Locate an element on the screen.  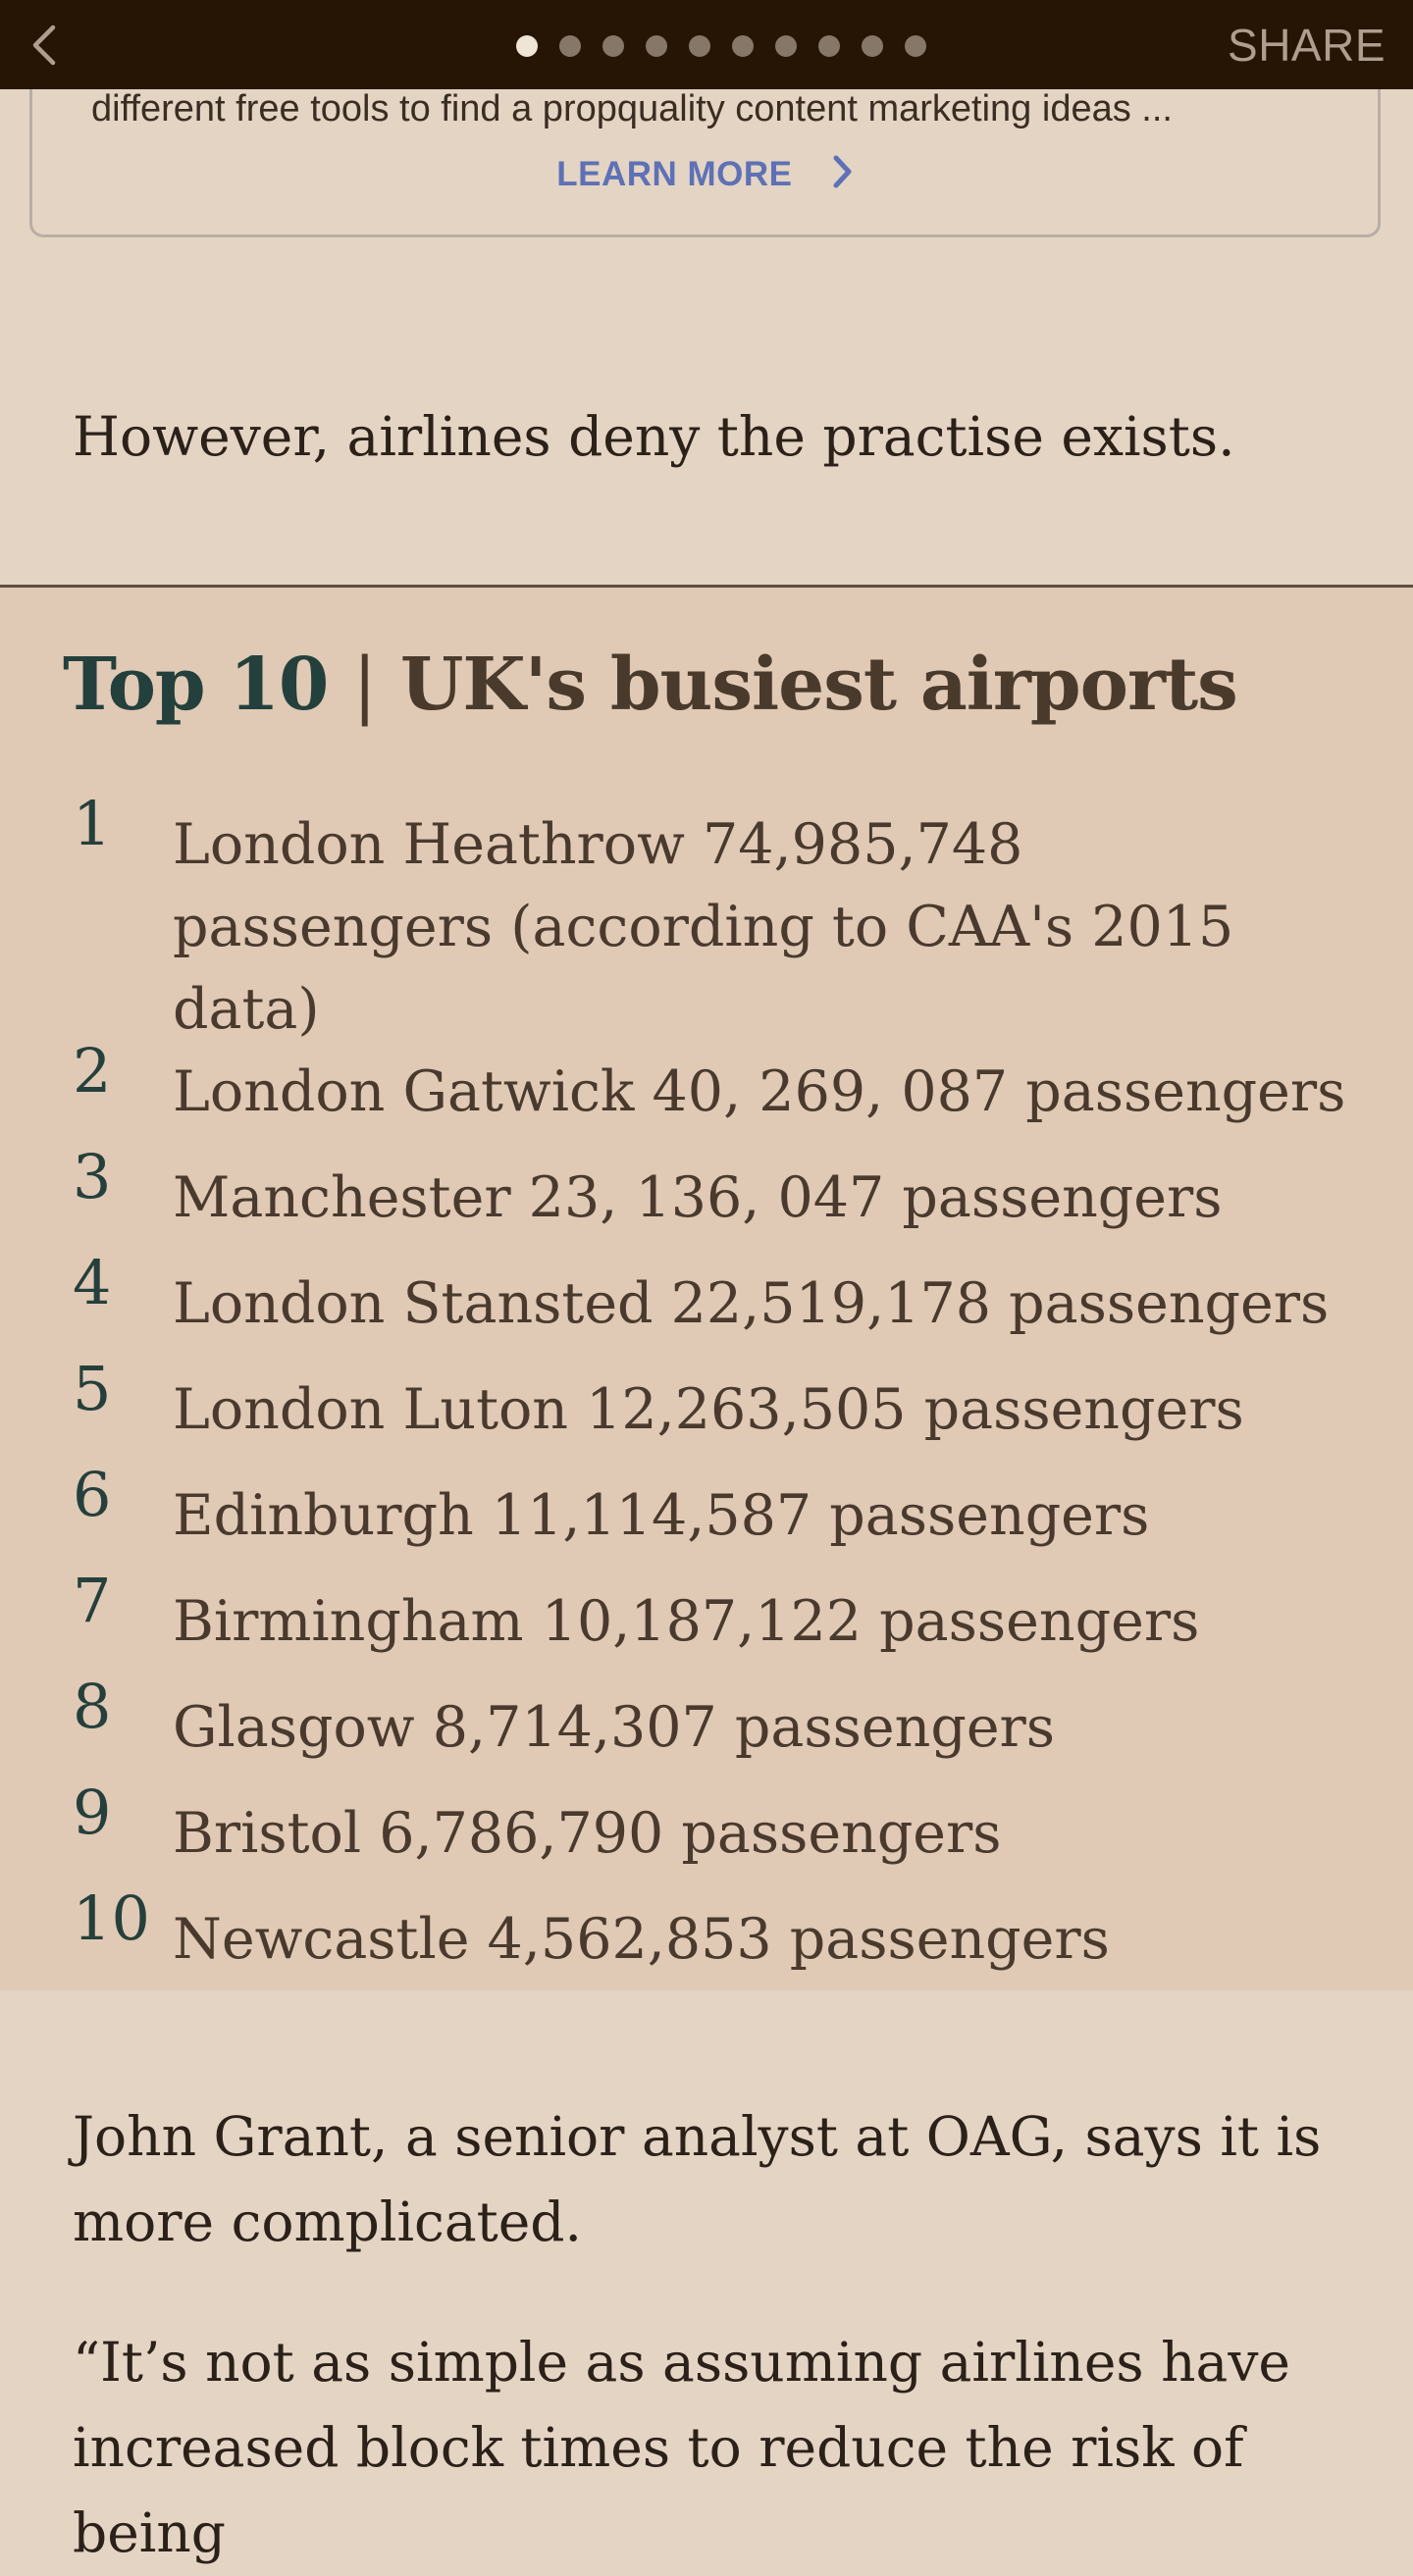
learn-more-label: LEARN MORE is located at coordinates (674, 174).